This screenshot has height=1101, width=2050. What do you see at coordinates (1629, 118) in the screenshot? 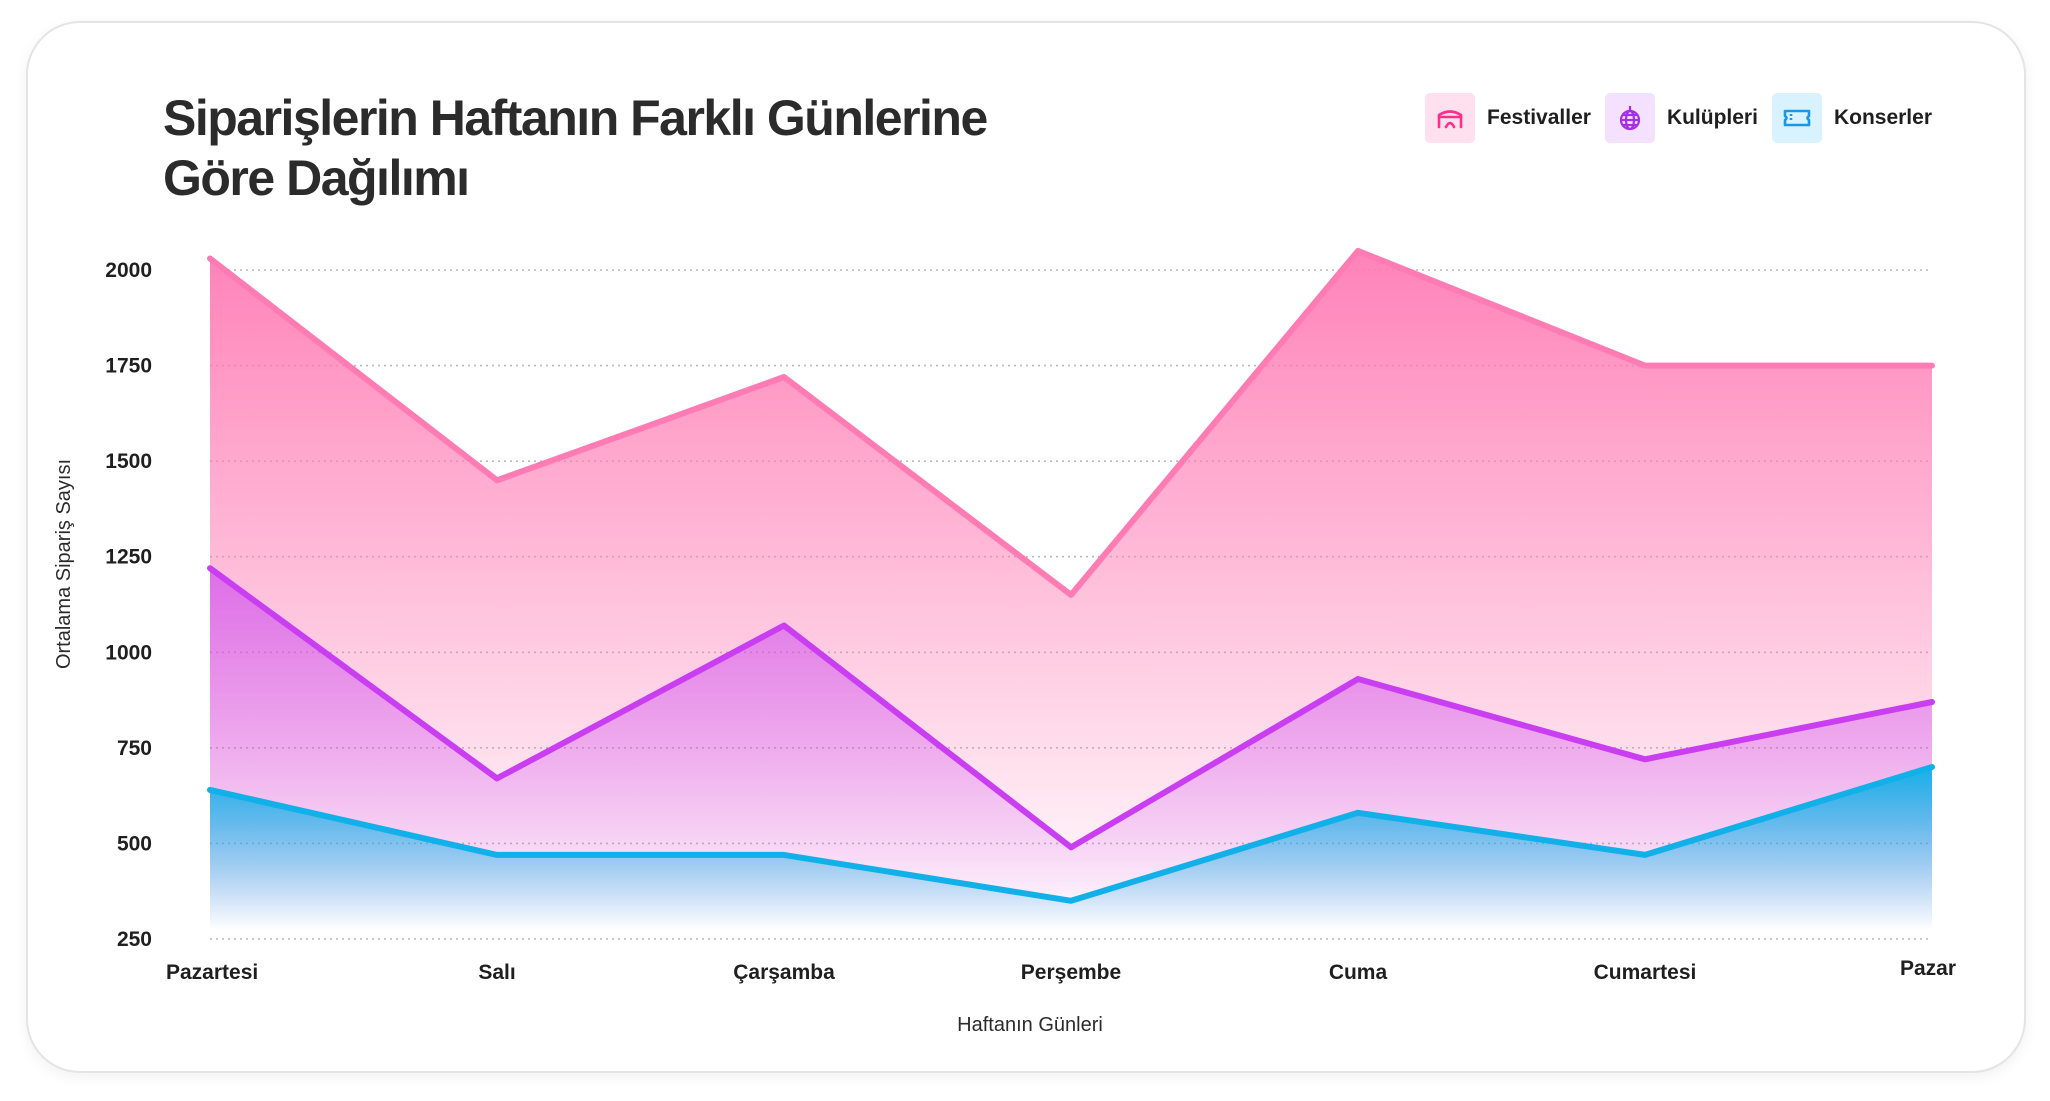
I see `disco-ball-icon` at bounding box center [1629, 118].